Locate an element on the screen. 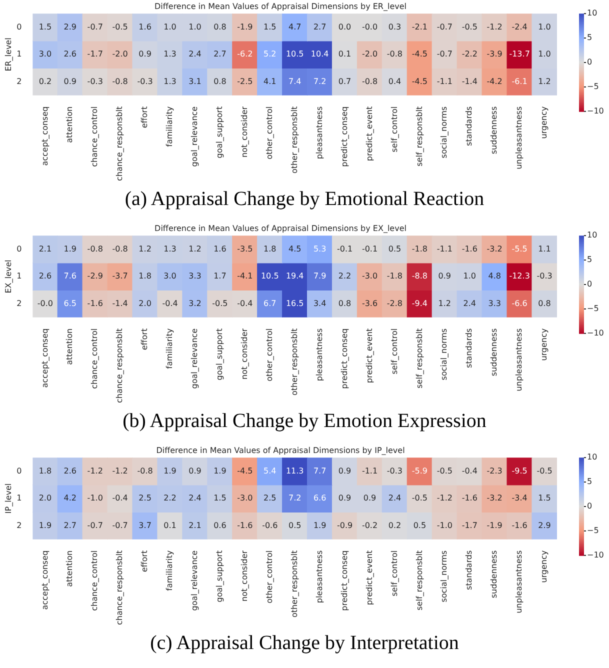 The height and width of the screenshot is (668, 609). data-label: -1.4 is located at coordinates (120, 303).